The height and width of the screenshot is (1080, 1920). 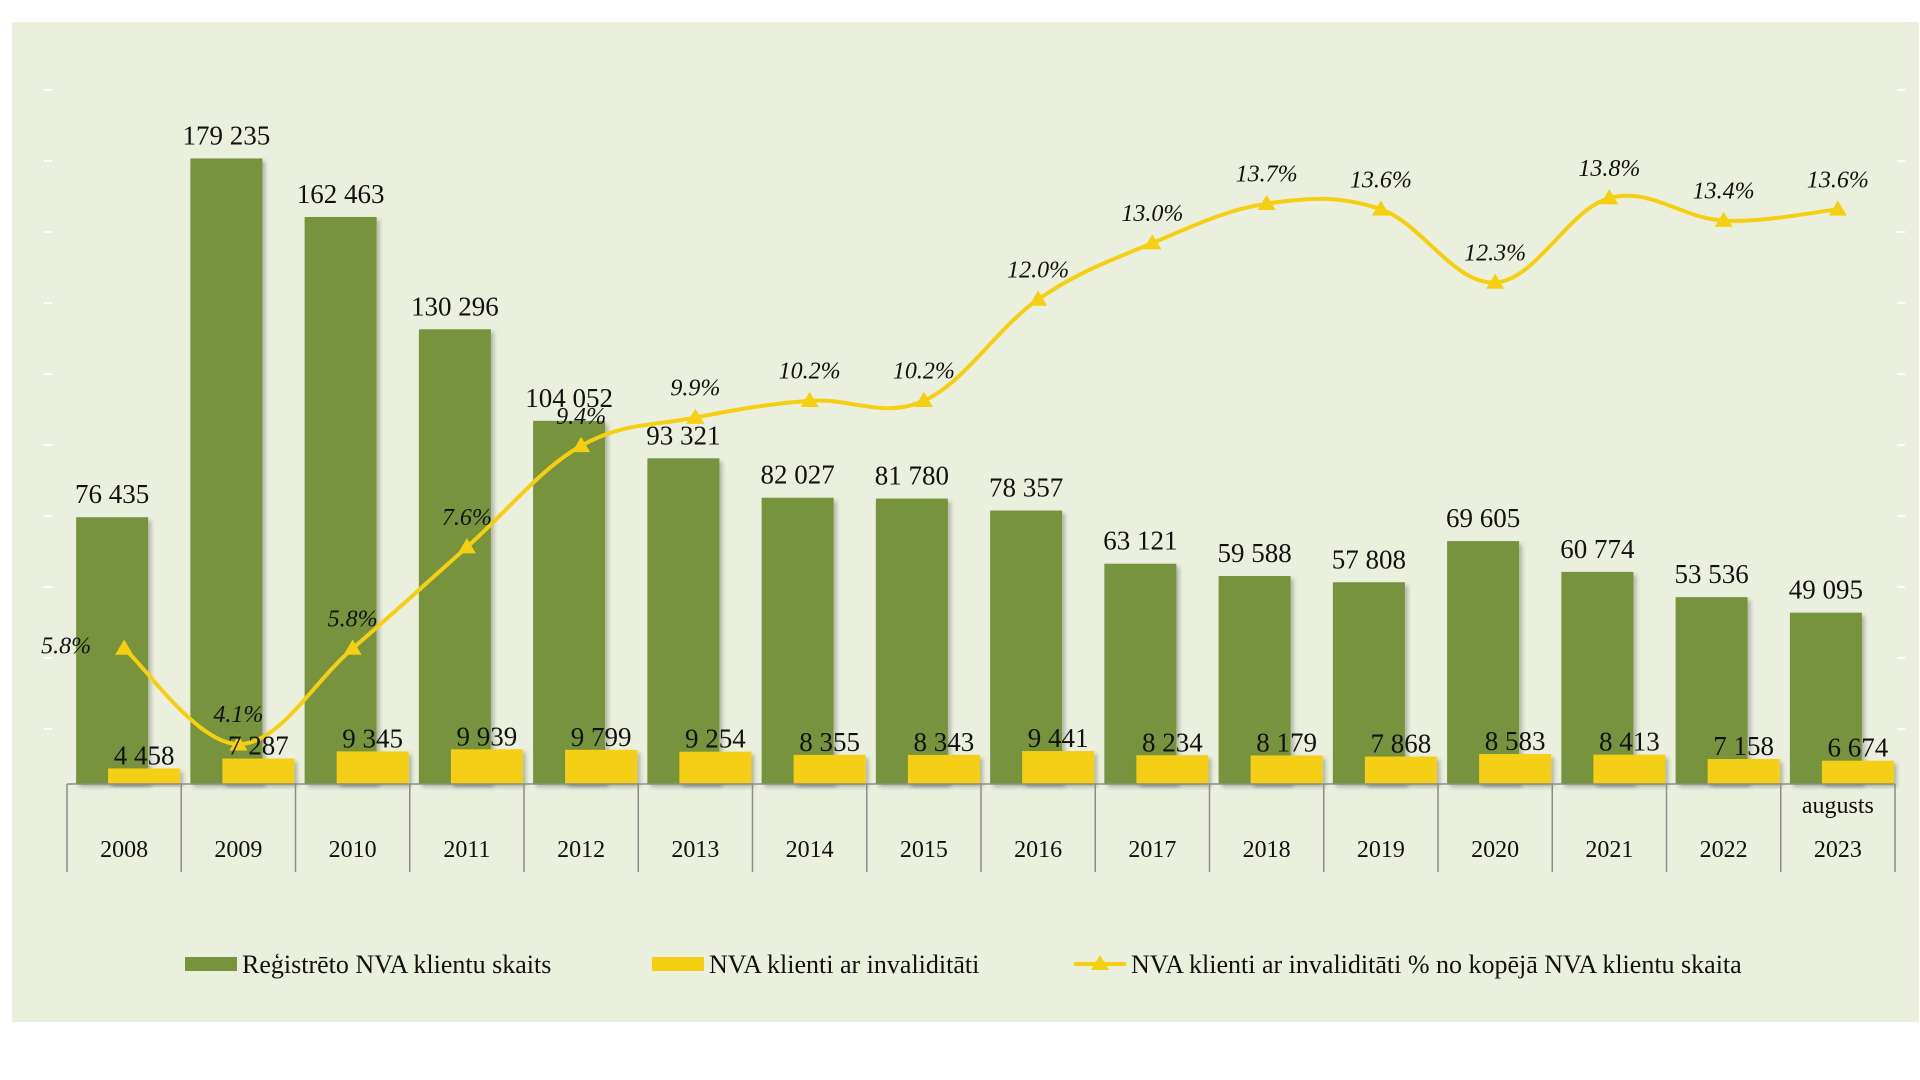 I want to click on marker-percentage-2013, so click(x=695, y=416).